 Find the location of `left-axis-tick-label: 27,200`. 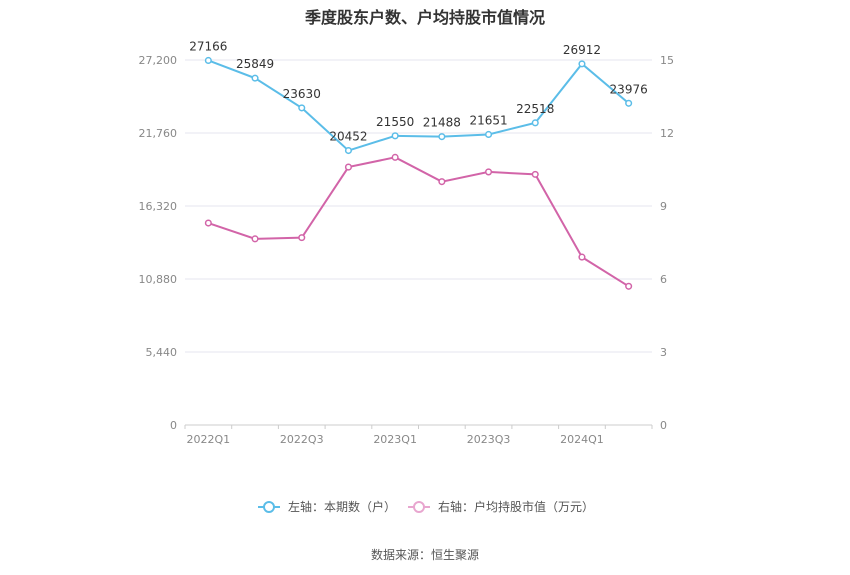

left-axis-tick-label: 27,200 is located at coordinates (158, 60).